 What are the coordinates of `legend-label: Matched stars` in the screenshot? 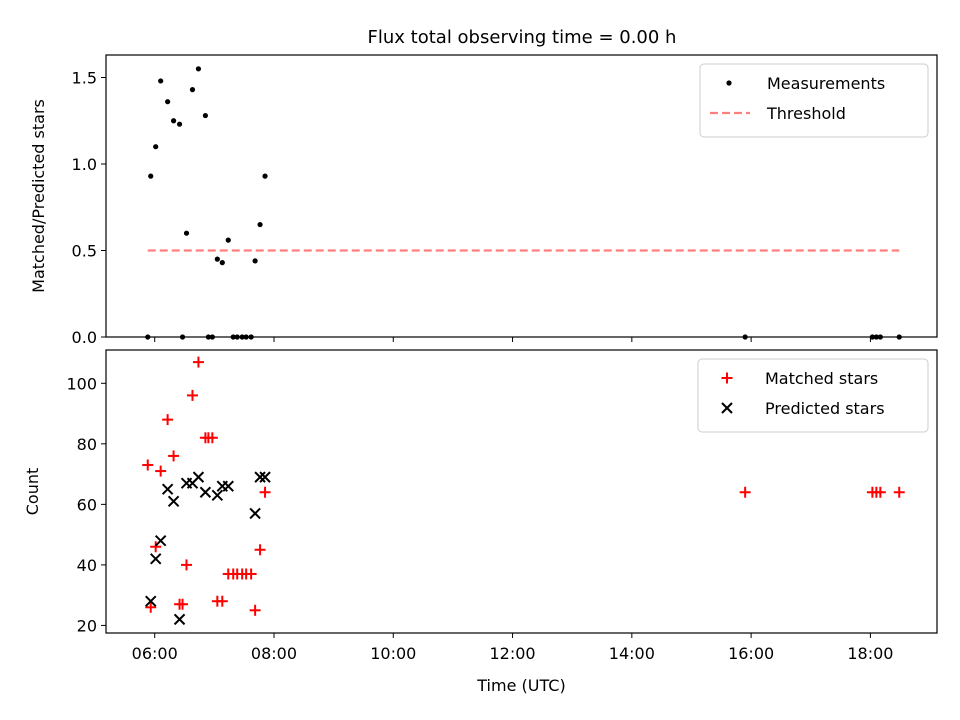 It's located at (821, 378).